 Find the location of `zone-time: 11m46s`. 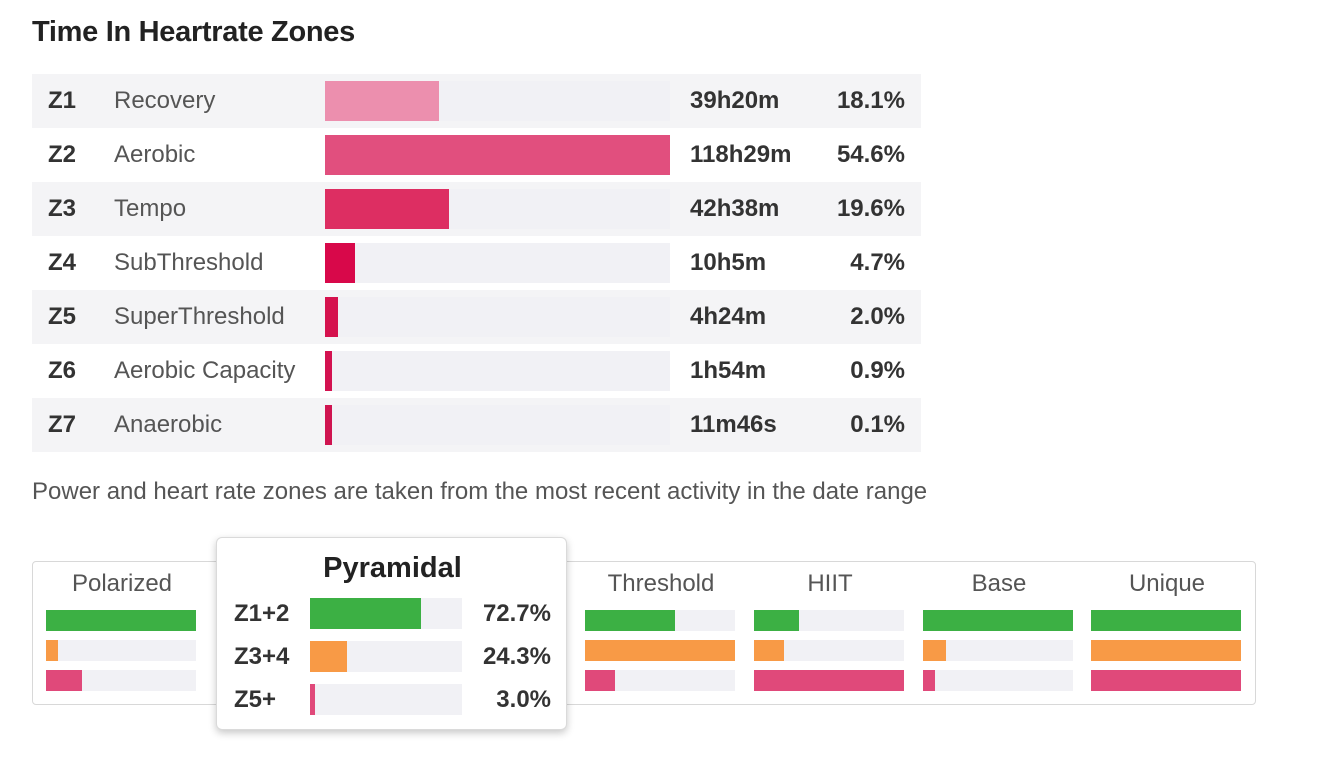

zone-time: 11m46s is located at coordinates (733, 424).